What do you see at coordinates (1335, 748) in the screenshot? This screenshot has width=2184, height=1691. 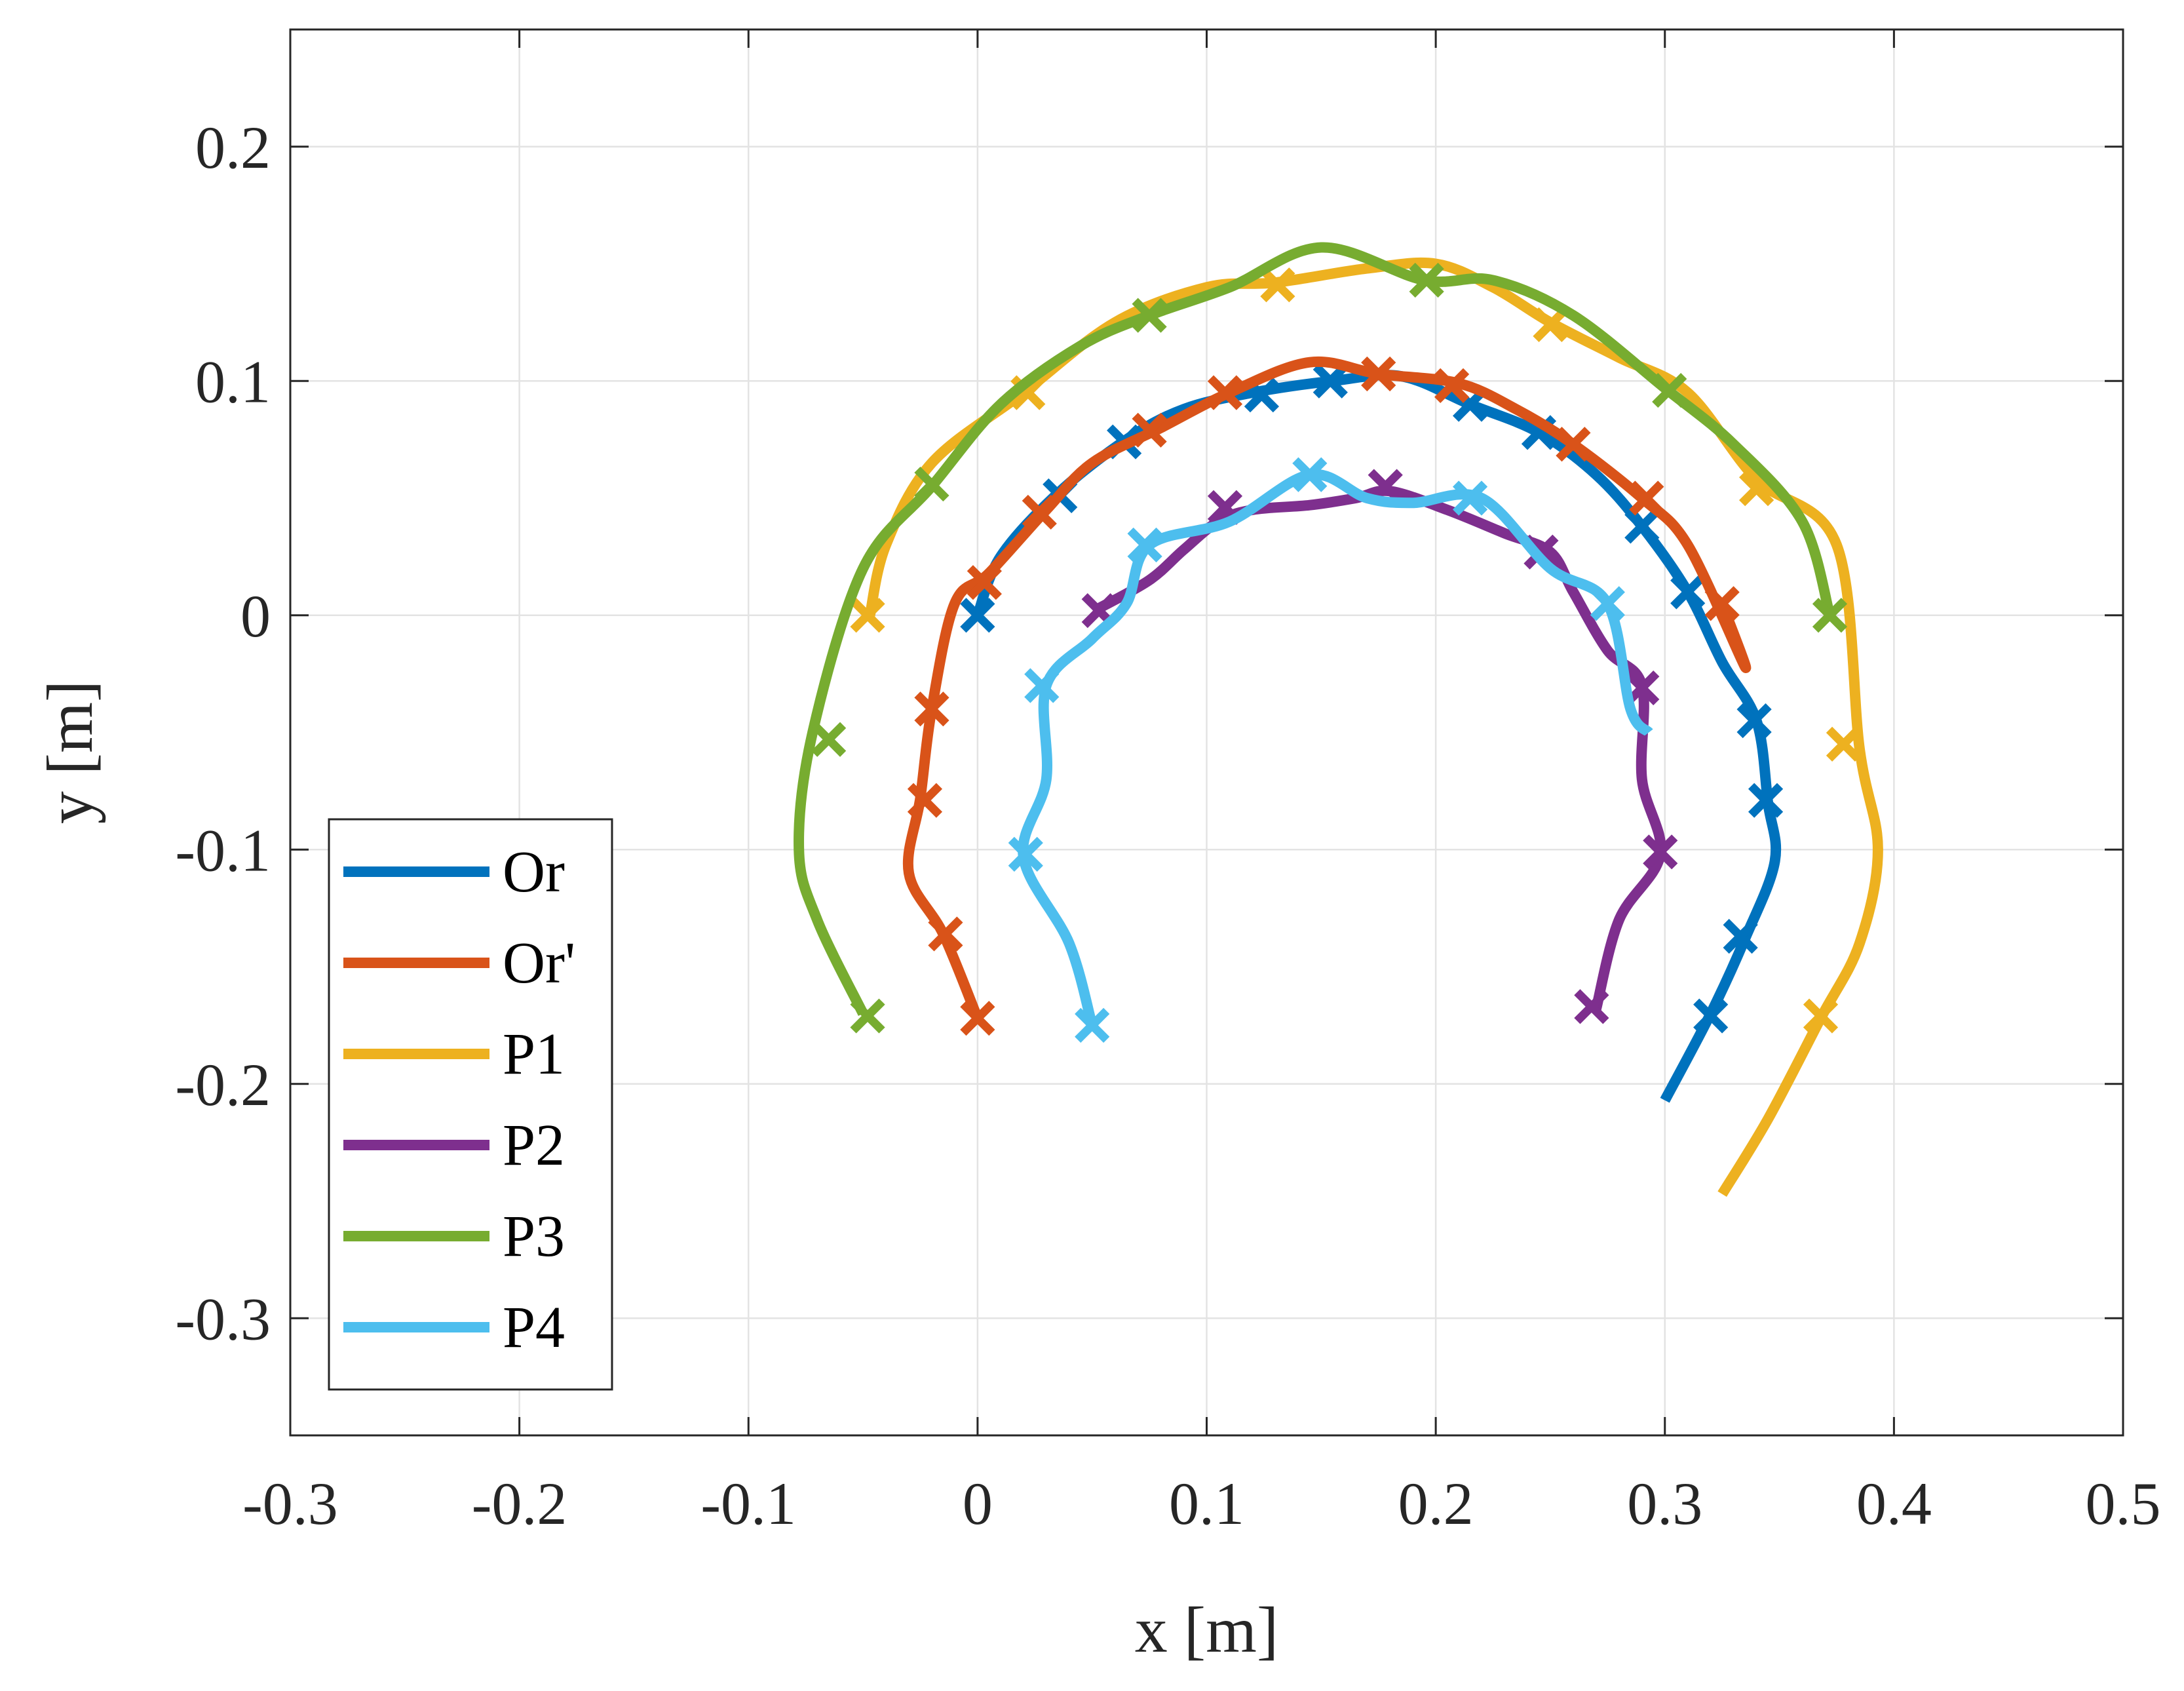 I see `series-p4-line` at bounding box center [1335, 748].